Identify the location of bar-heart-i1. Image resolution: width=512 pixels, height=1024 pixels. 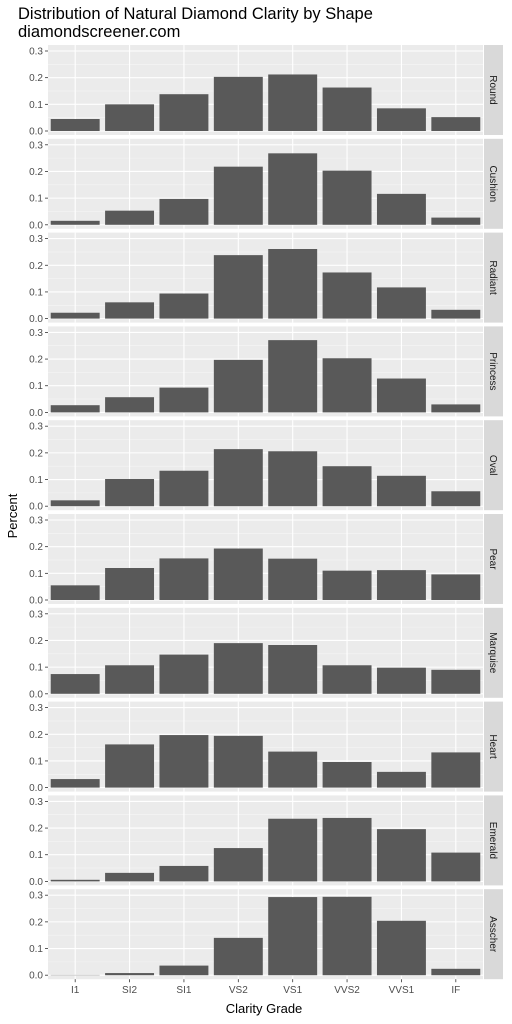
(75, 783).